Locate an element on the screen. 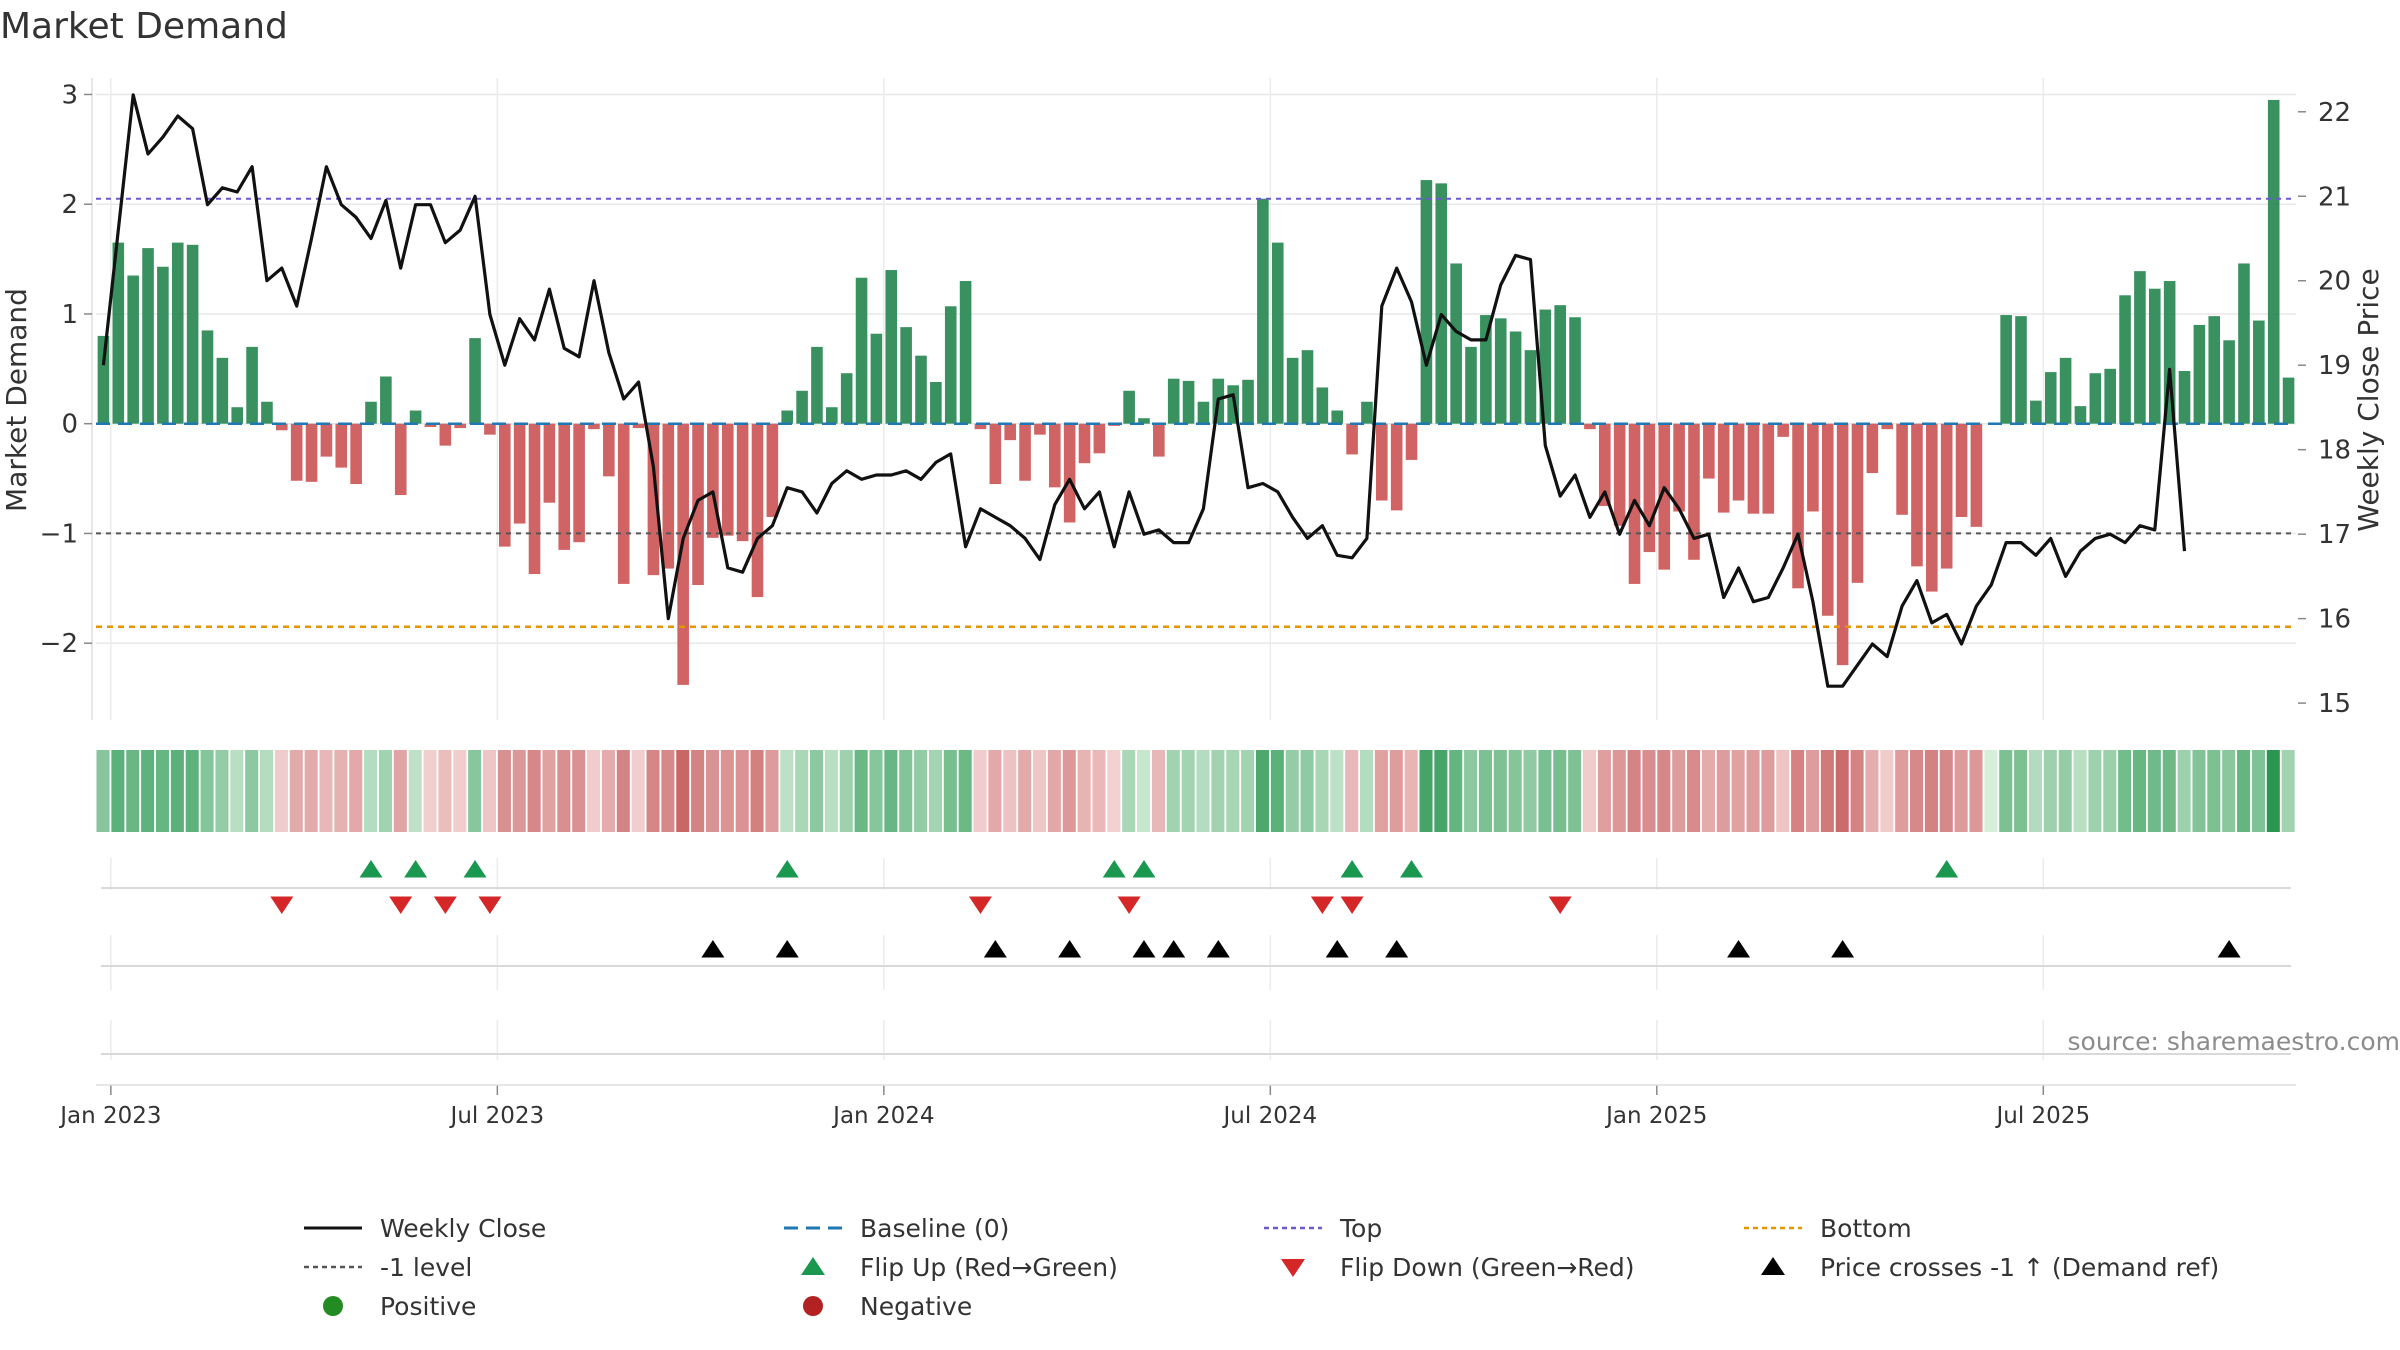 The width and height of the screenshot is (2400, 1350). left-tick-label: 0 is located at coordinates (69, 425).